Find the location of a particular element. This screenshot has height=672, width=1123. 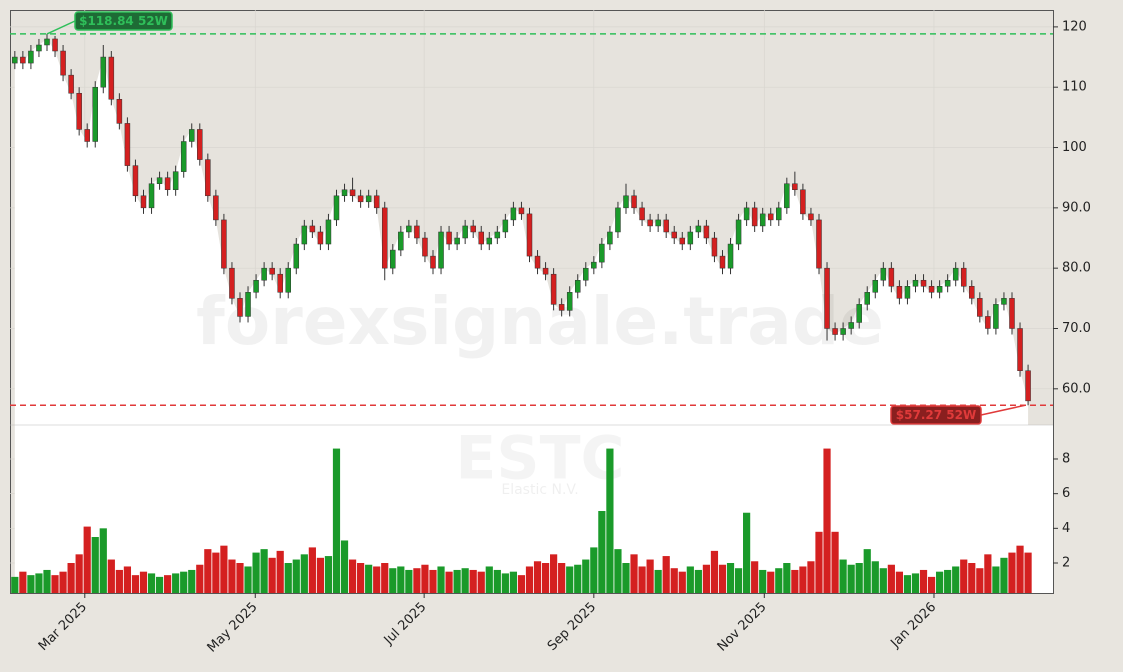

x-tick-label: May 2025 is located at coordinates (233, 628).